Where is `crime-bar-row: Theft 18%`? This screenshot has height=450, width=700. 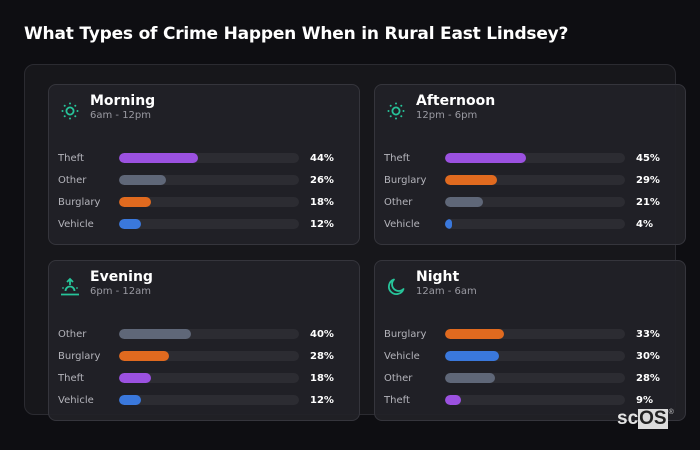 crime-bar-row: Theft 18% is located at coordinates (208, 378).